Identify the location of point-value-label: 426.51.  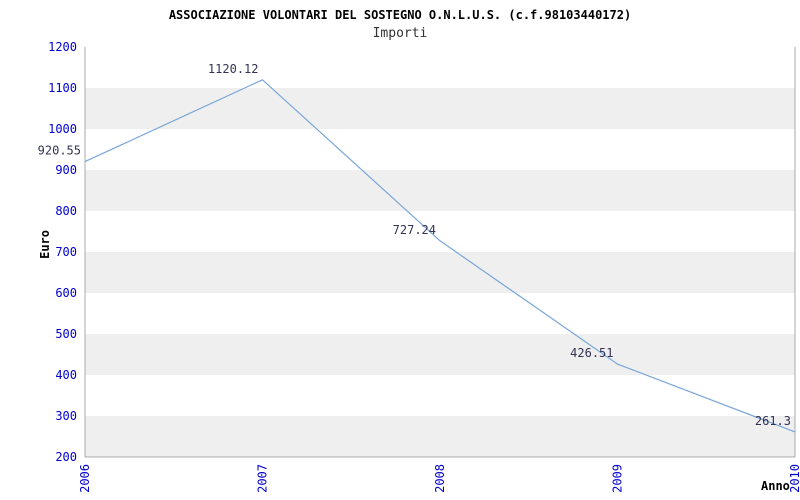
(591, 353).